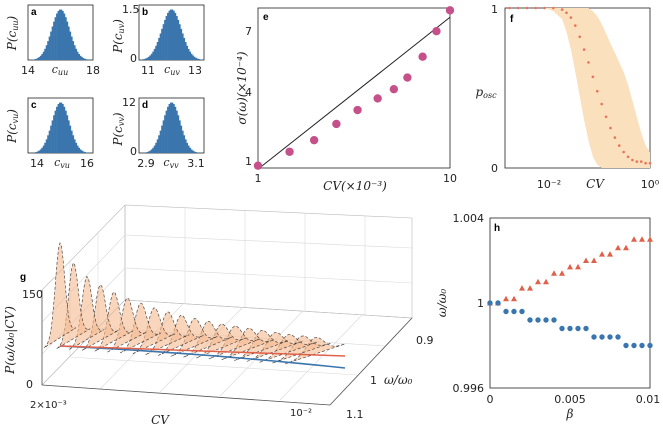 This screenshot has height=434, width=663. What do you see at coordinates (28, 70) in the screenshot?
I see `panel-a-xtick-0: 14` at bounding box center [28, 70].